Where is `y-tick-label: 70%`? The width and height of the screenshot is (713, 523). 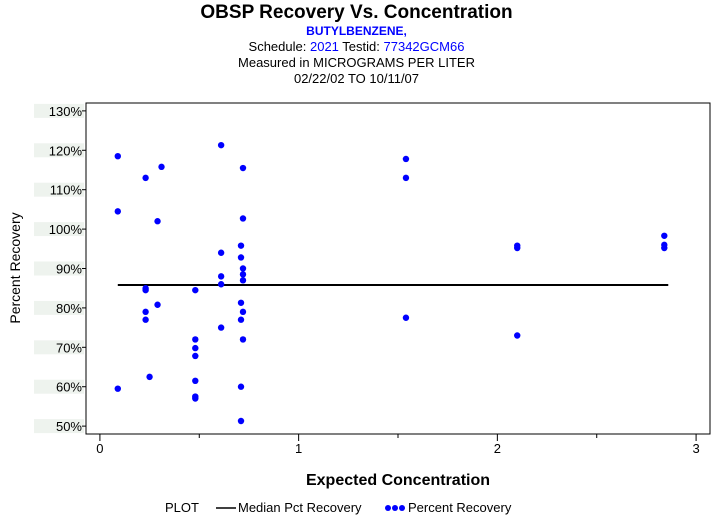
y-tick-label: 70% is located at coordinates (69, 347).